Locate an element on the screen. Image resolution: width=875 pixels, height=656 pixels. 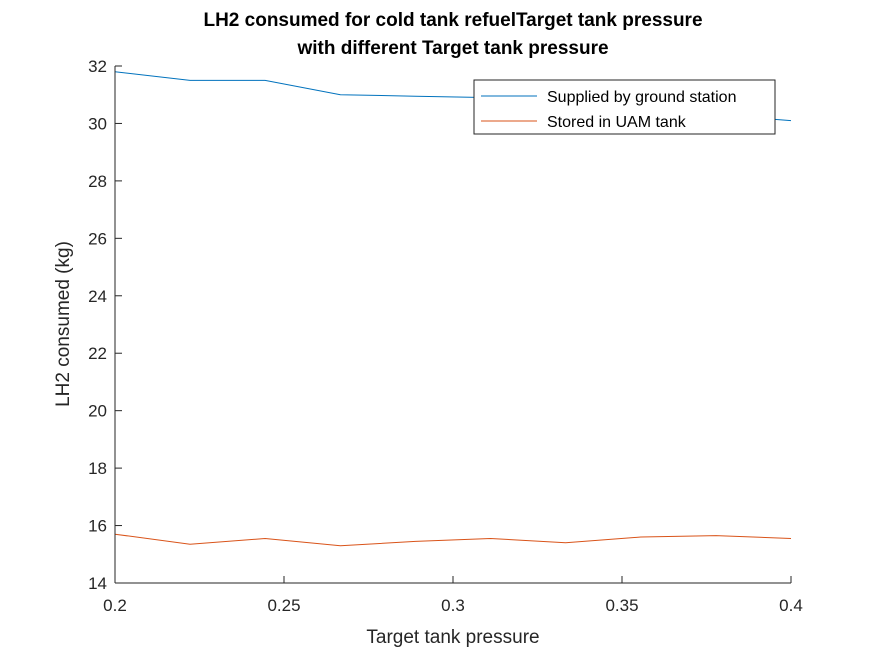
y-tick-label: 22 is located at coordinates (97, 353).